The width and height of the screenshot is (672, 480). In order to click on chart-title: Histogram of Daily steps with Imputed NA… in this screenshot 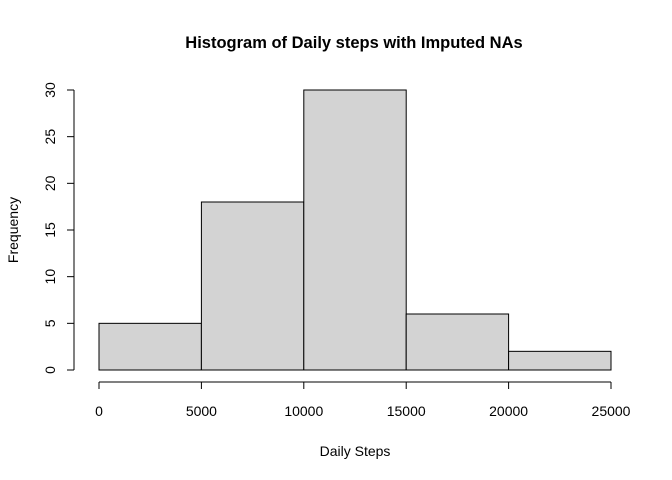, I will do `click(353, 43)`.